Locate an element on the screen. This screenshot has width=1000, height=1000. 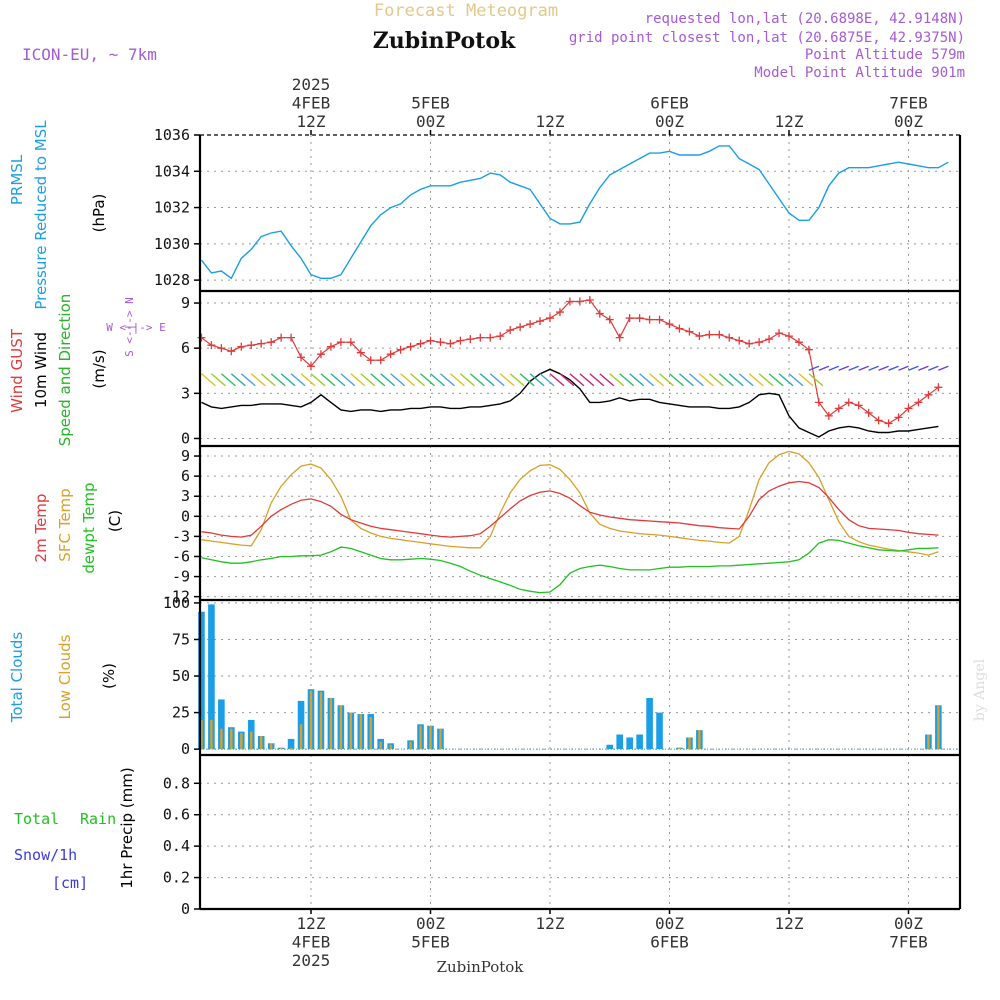
location-title: ZubinPotok is located at coordinates (444, 41).